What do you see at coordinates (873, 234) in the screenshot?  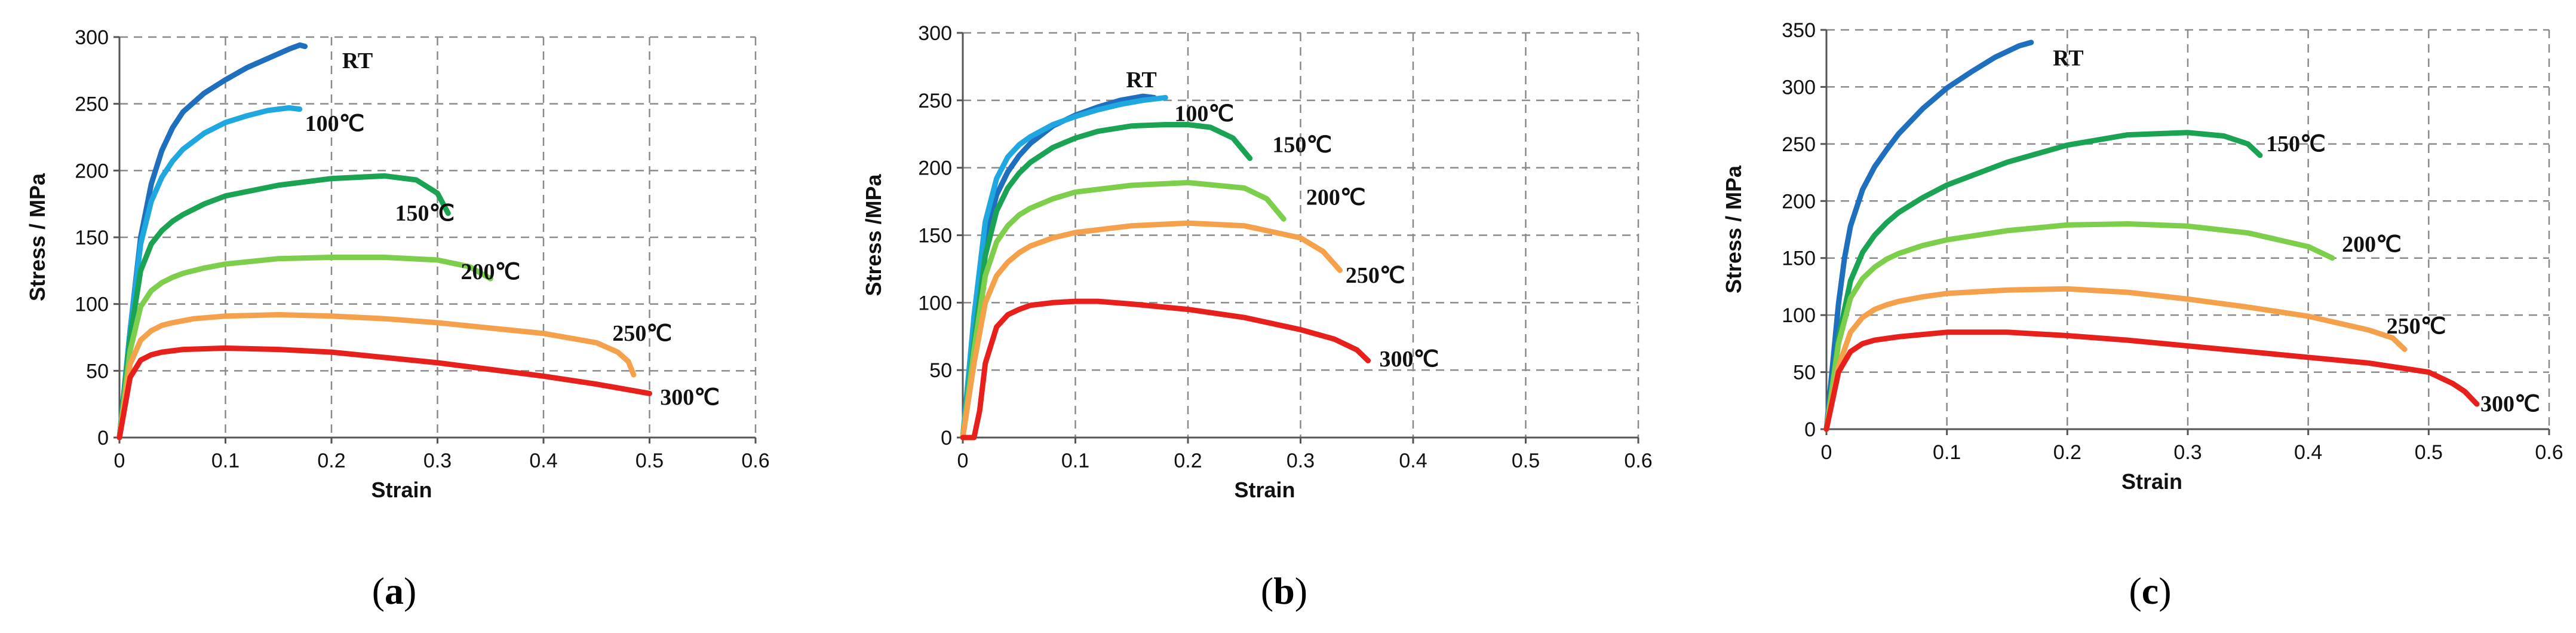 I see `y-axis-title: Stress /MPa` at bounding box center [873, 234].